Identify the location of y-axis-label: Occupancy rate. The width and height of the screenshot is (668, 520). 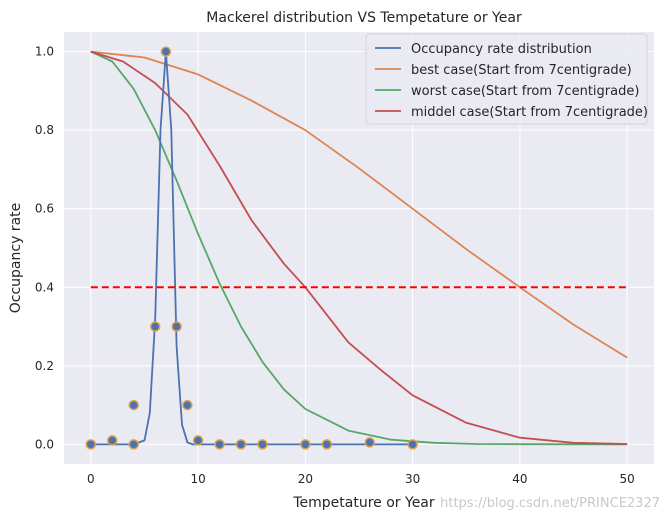
(16, 258).